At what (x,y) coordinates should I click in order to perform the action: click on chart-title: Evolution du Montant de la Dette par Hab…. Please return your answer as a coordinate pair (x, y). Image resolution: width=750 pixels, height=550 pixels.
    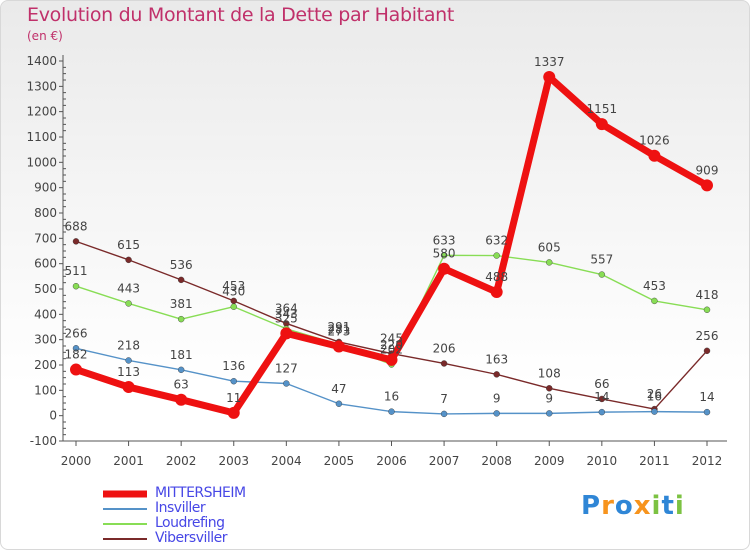
    Looking at the image, I should click on (241, 15).